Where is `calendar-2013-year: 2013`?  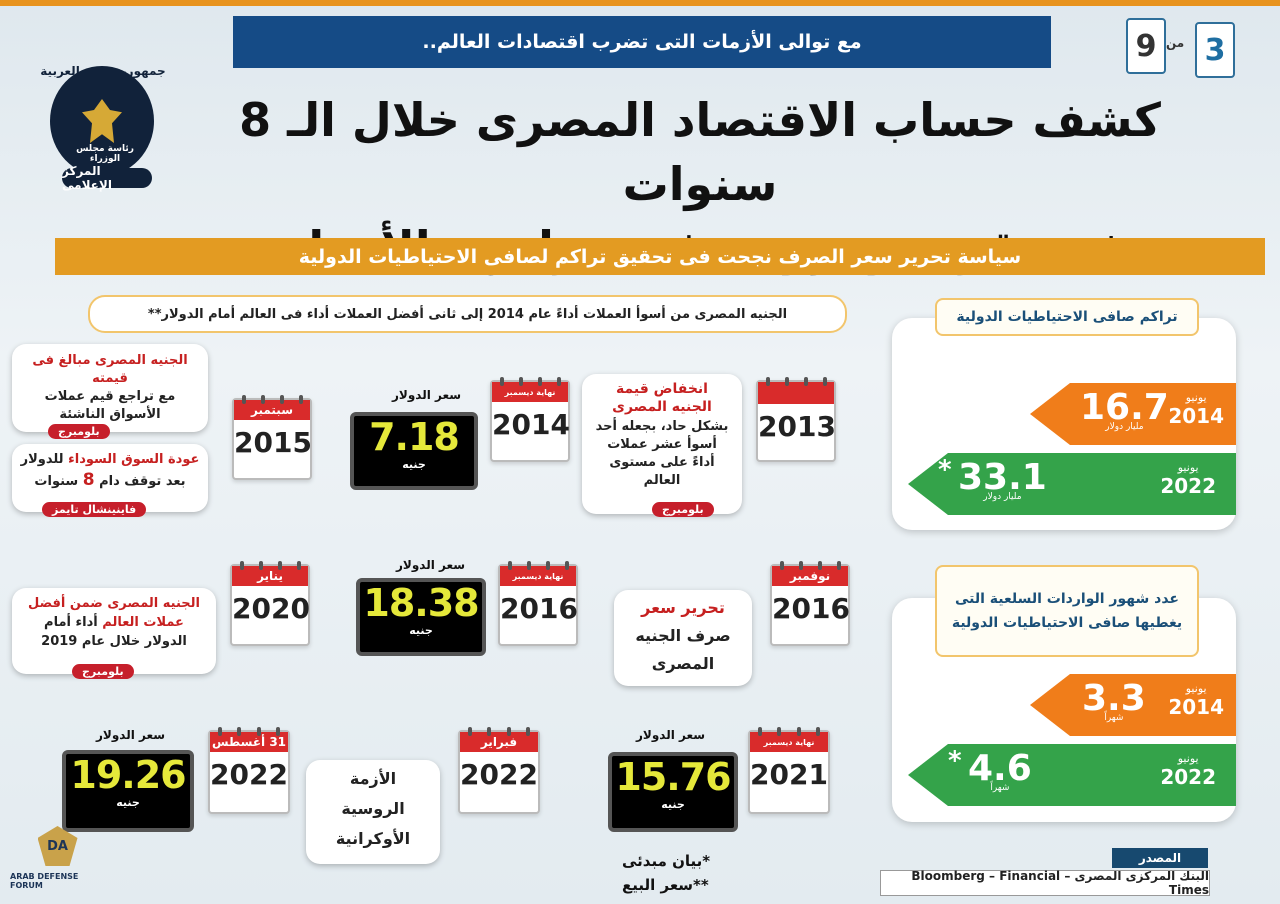
calendar-2013-year: 2013 is located at coordinates (797, 426).